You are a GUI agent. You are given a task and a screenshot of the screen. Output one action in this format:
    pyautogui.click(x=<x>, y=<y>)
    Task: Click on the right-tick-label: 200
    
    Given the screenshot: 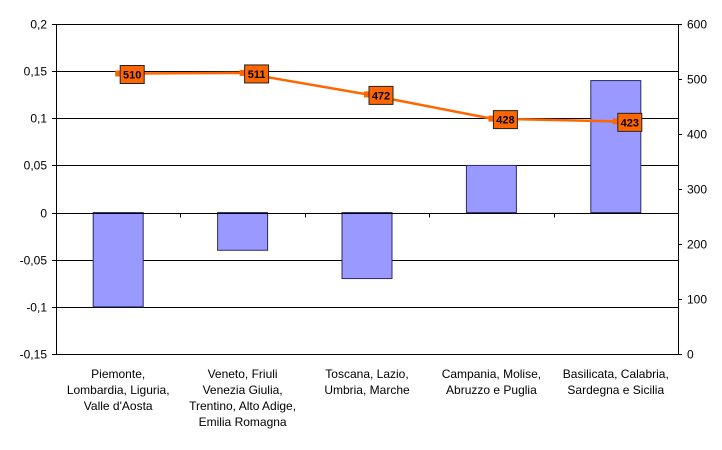 What is the action you would take?
    pyautogui.click(x=697, y=245)
    